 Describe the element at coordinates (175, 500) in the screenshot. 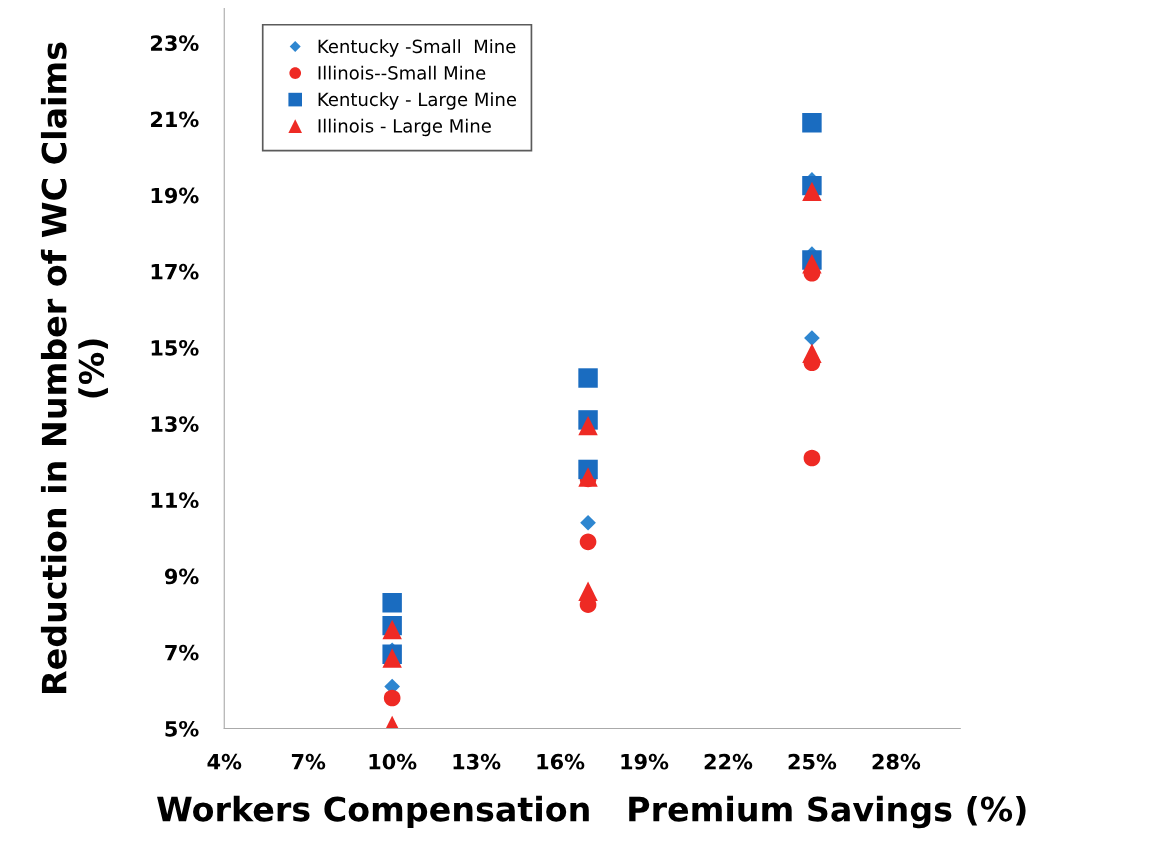

I see `y-tick-label: 11%` at that location.